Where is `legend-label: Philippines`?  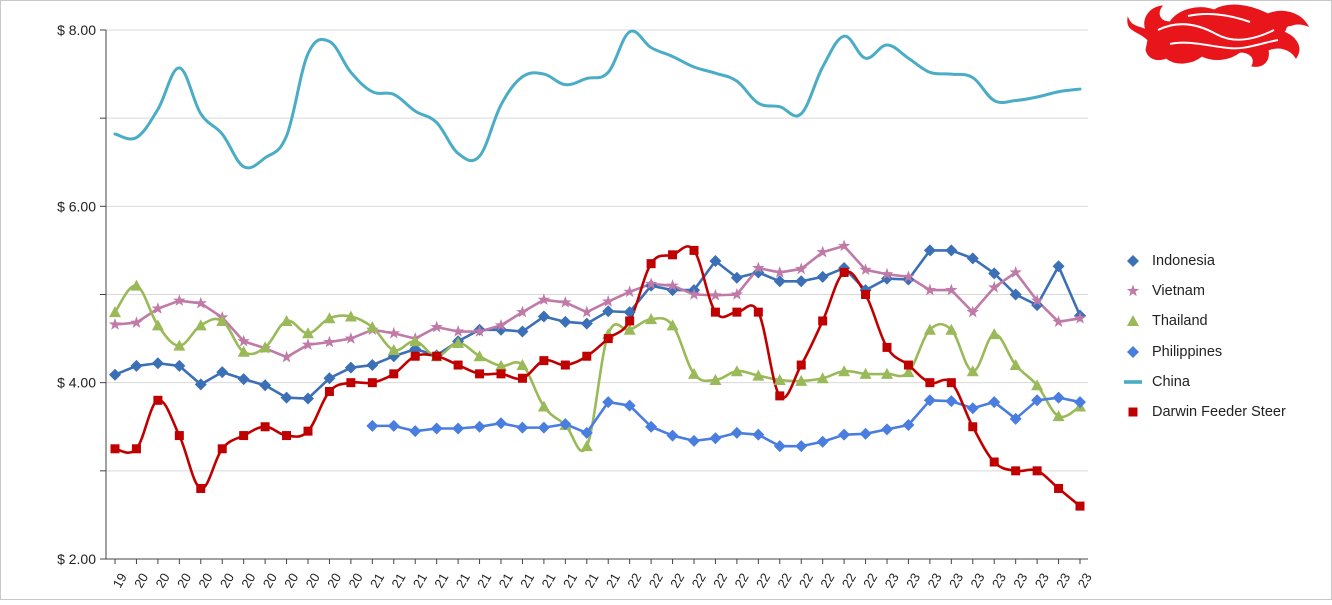 legend-label: Philippines is located at coordinates (1187, 351).